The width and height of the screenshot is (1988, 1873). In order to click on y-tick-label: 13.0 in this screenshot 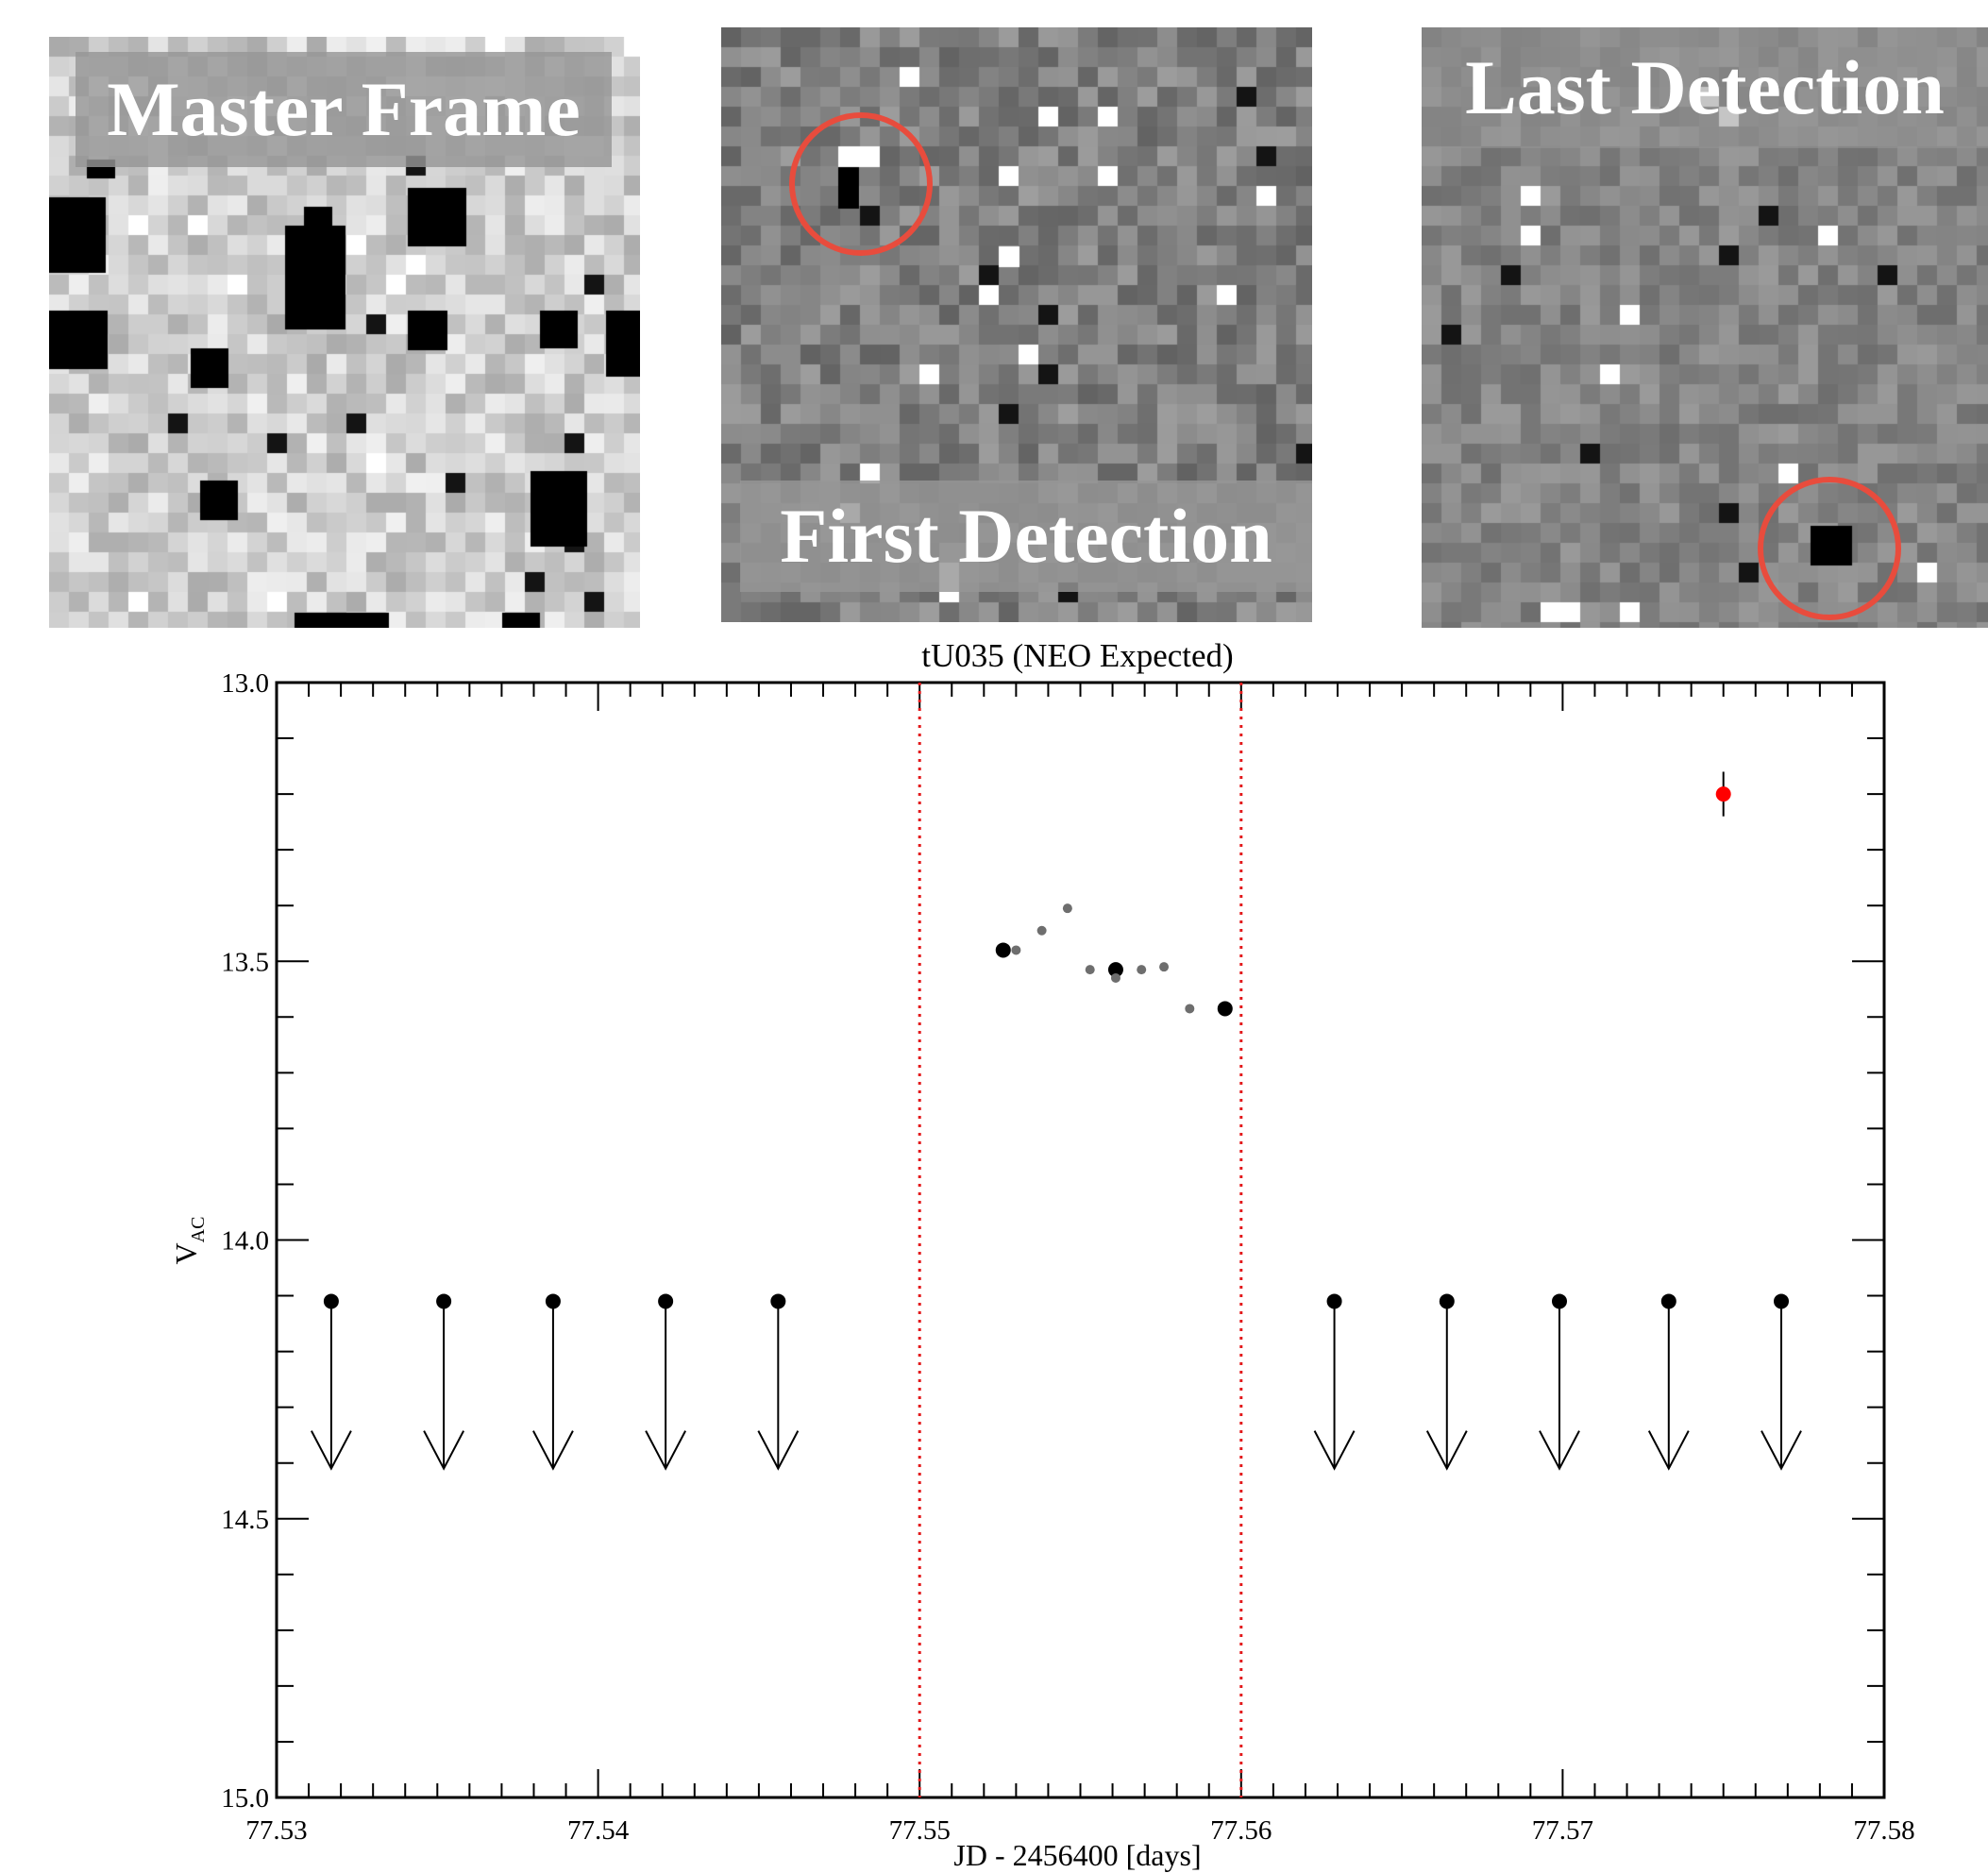, I will do `click(245, 683)`.